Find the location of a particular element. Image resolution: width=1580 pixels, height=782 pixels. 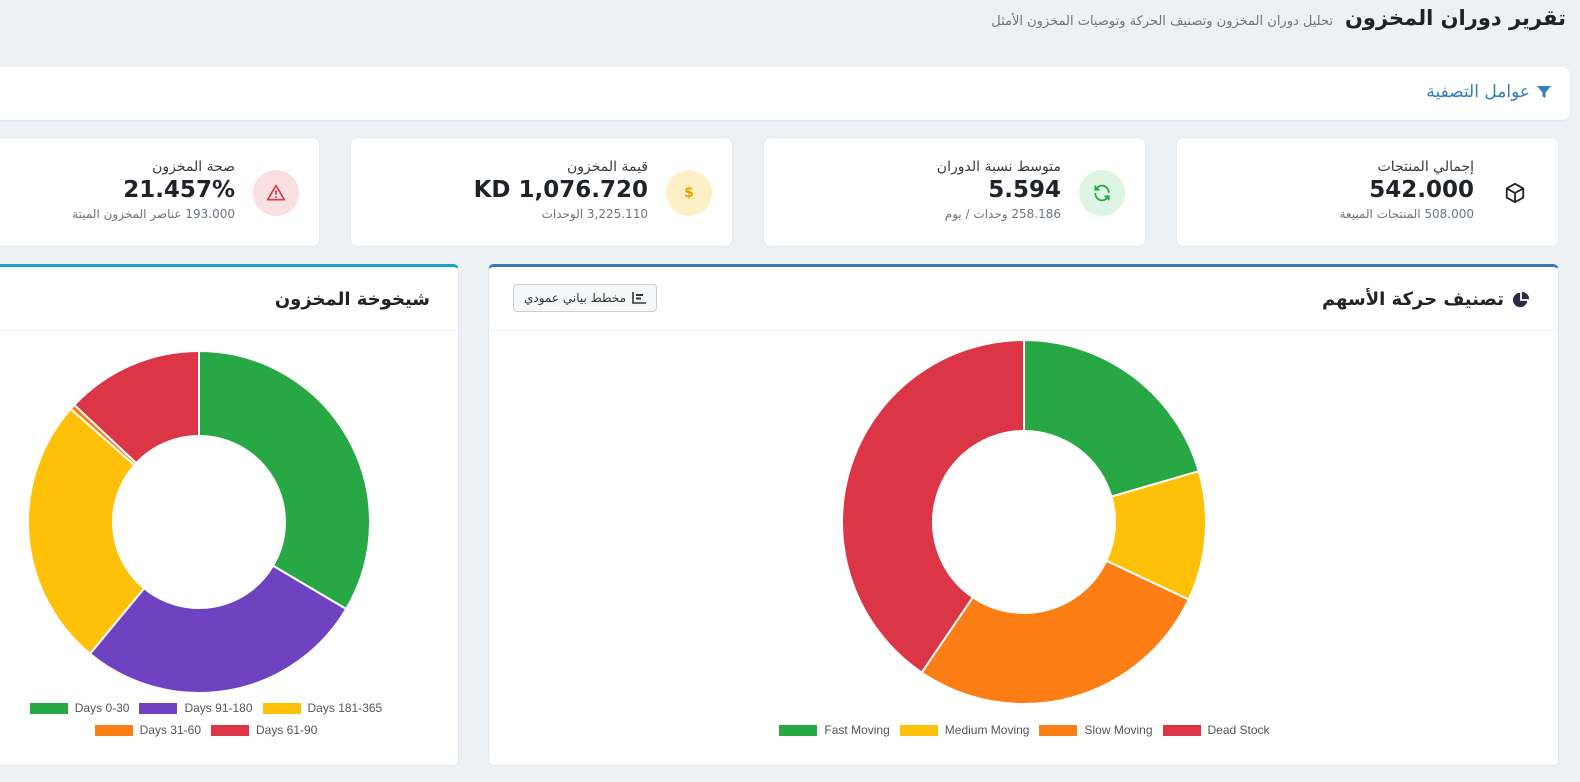

stat-label: صحة المخزون is located at coordinates (193, 167).